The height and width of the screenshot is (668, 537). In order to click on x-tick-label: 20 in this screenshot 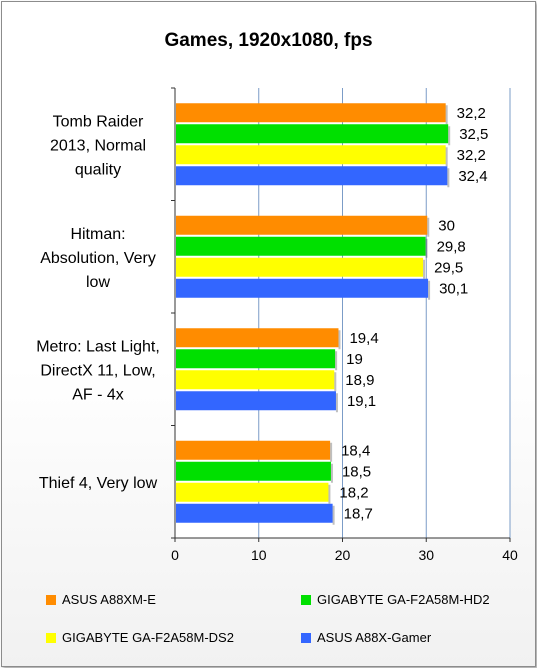, I will do `click(343, 555)`.